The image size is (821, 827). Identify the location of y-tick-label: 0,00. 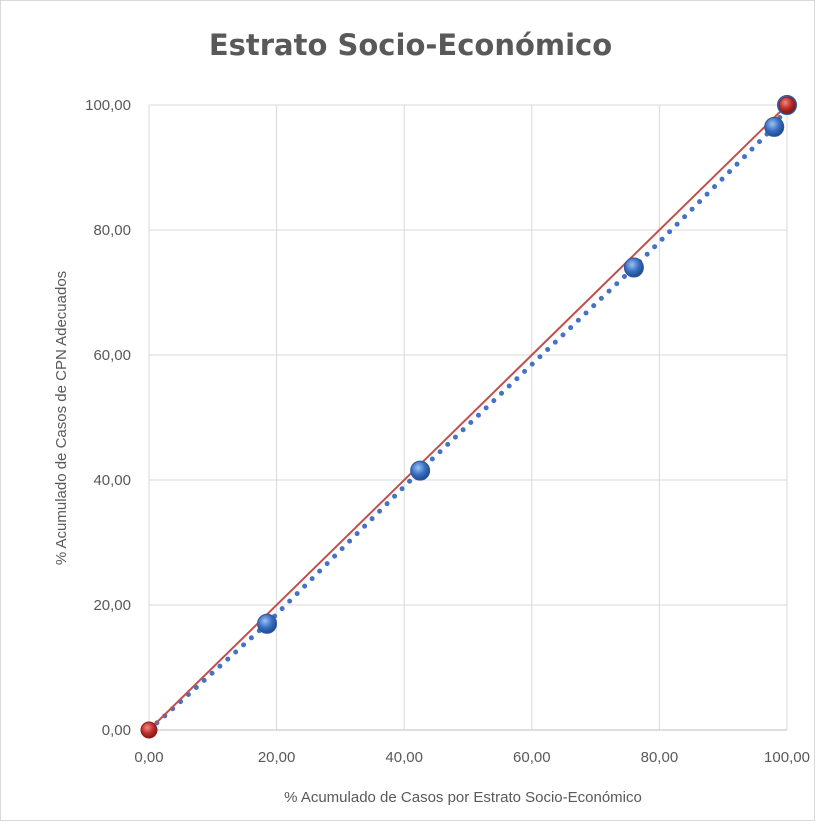
(116, 730).